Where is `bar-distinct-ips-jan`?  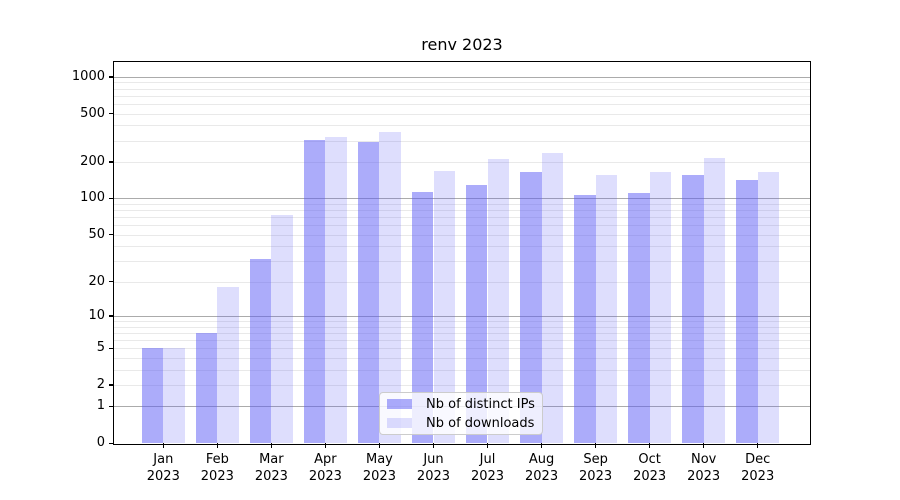
bar-distinct-ips-jan is located at coordinates (152, 395).